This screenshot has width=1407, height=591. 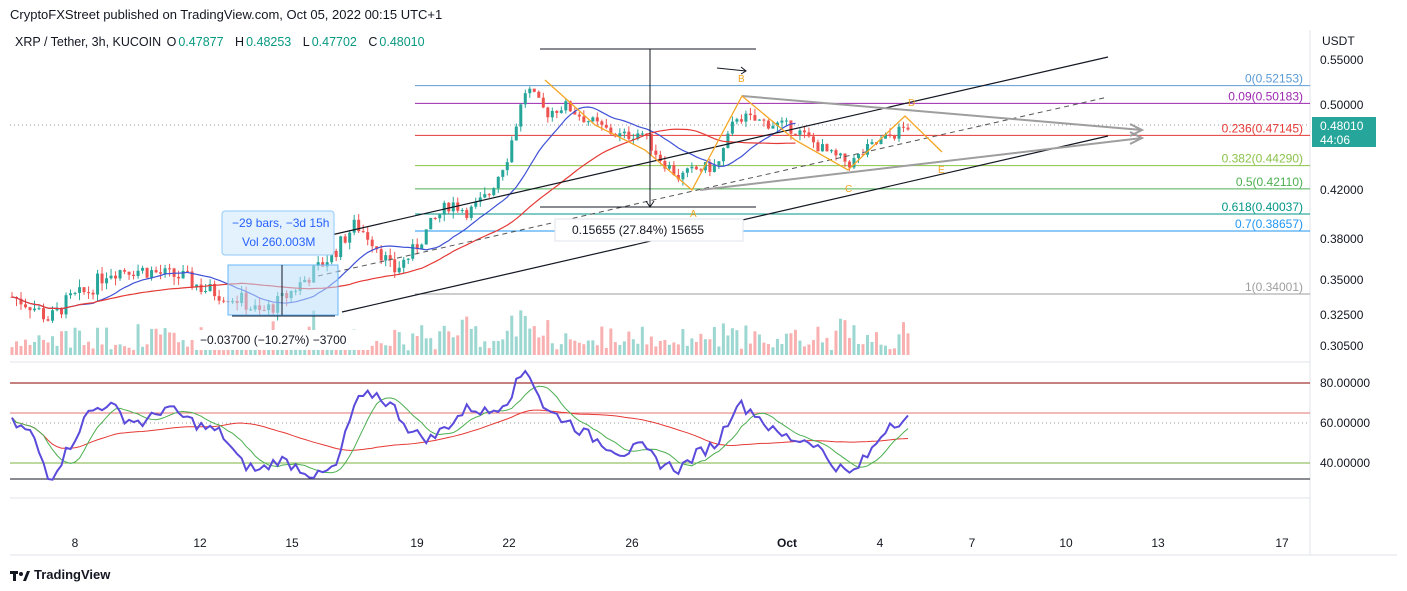 What do you see at coordinates (743, 135) in the screenshot?
I see `wave-pattern` at bounding box center [743, 135].